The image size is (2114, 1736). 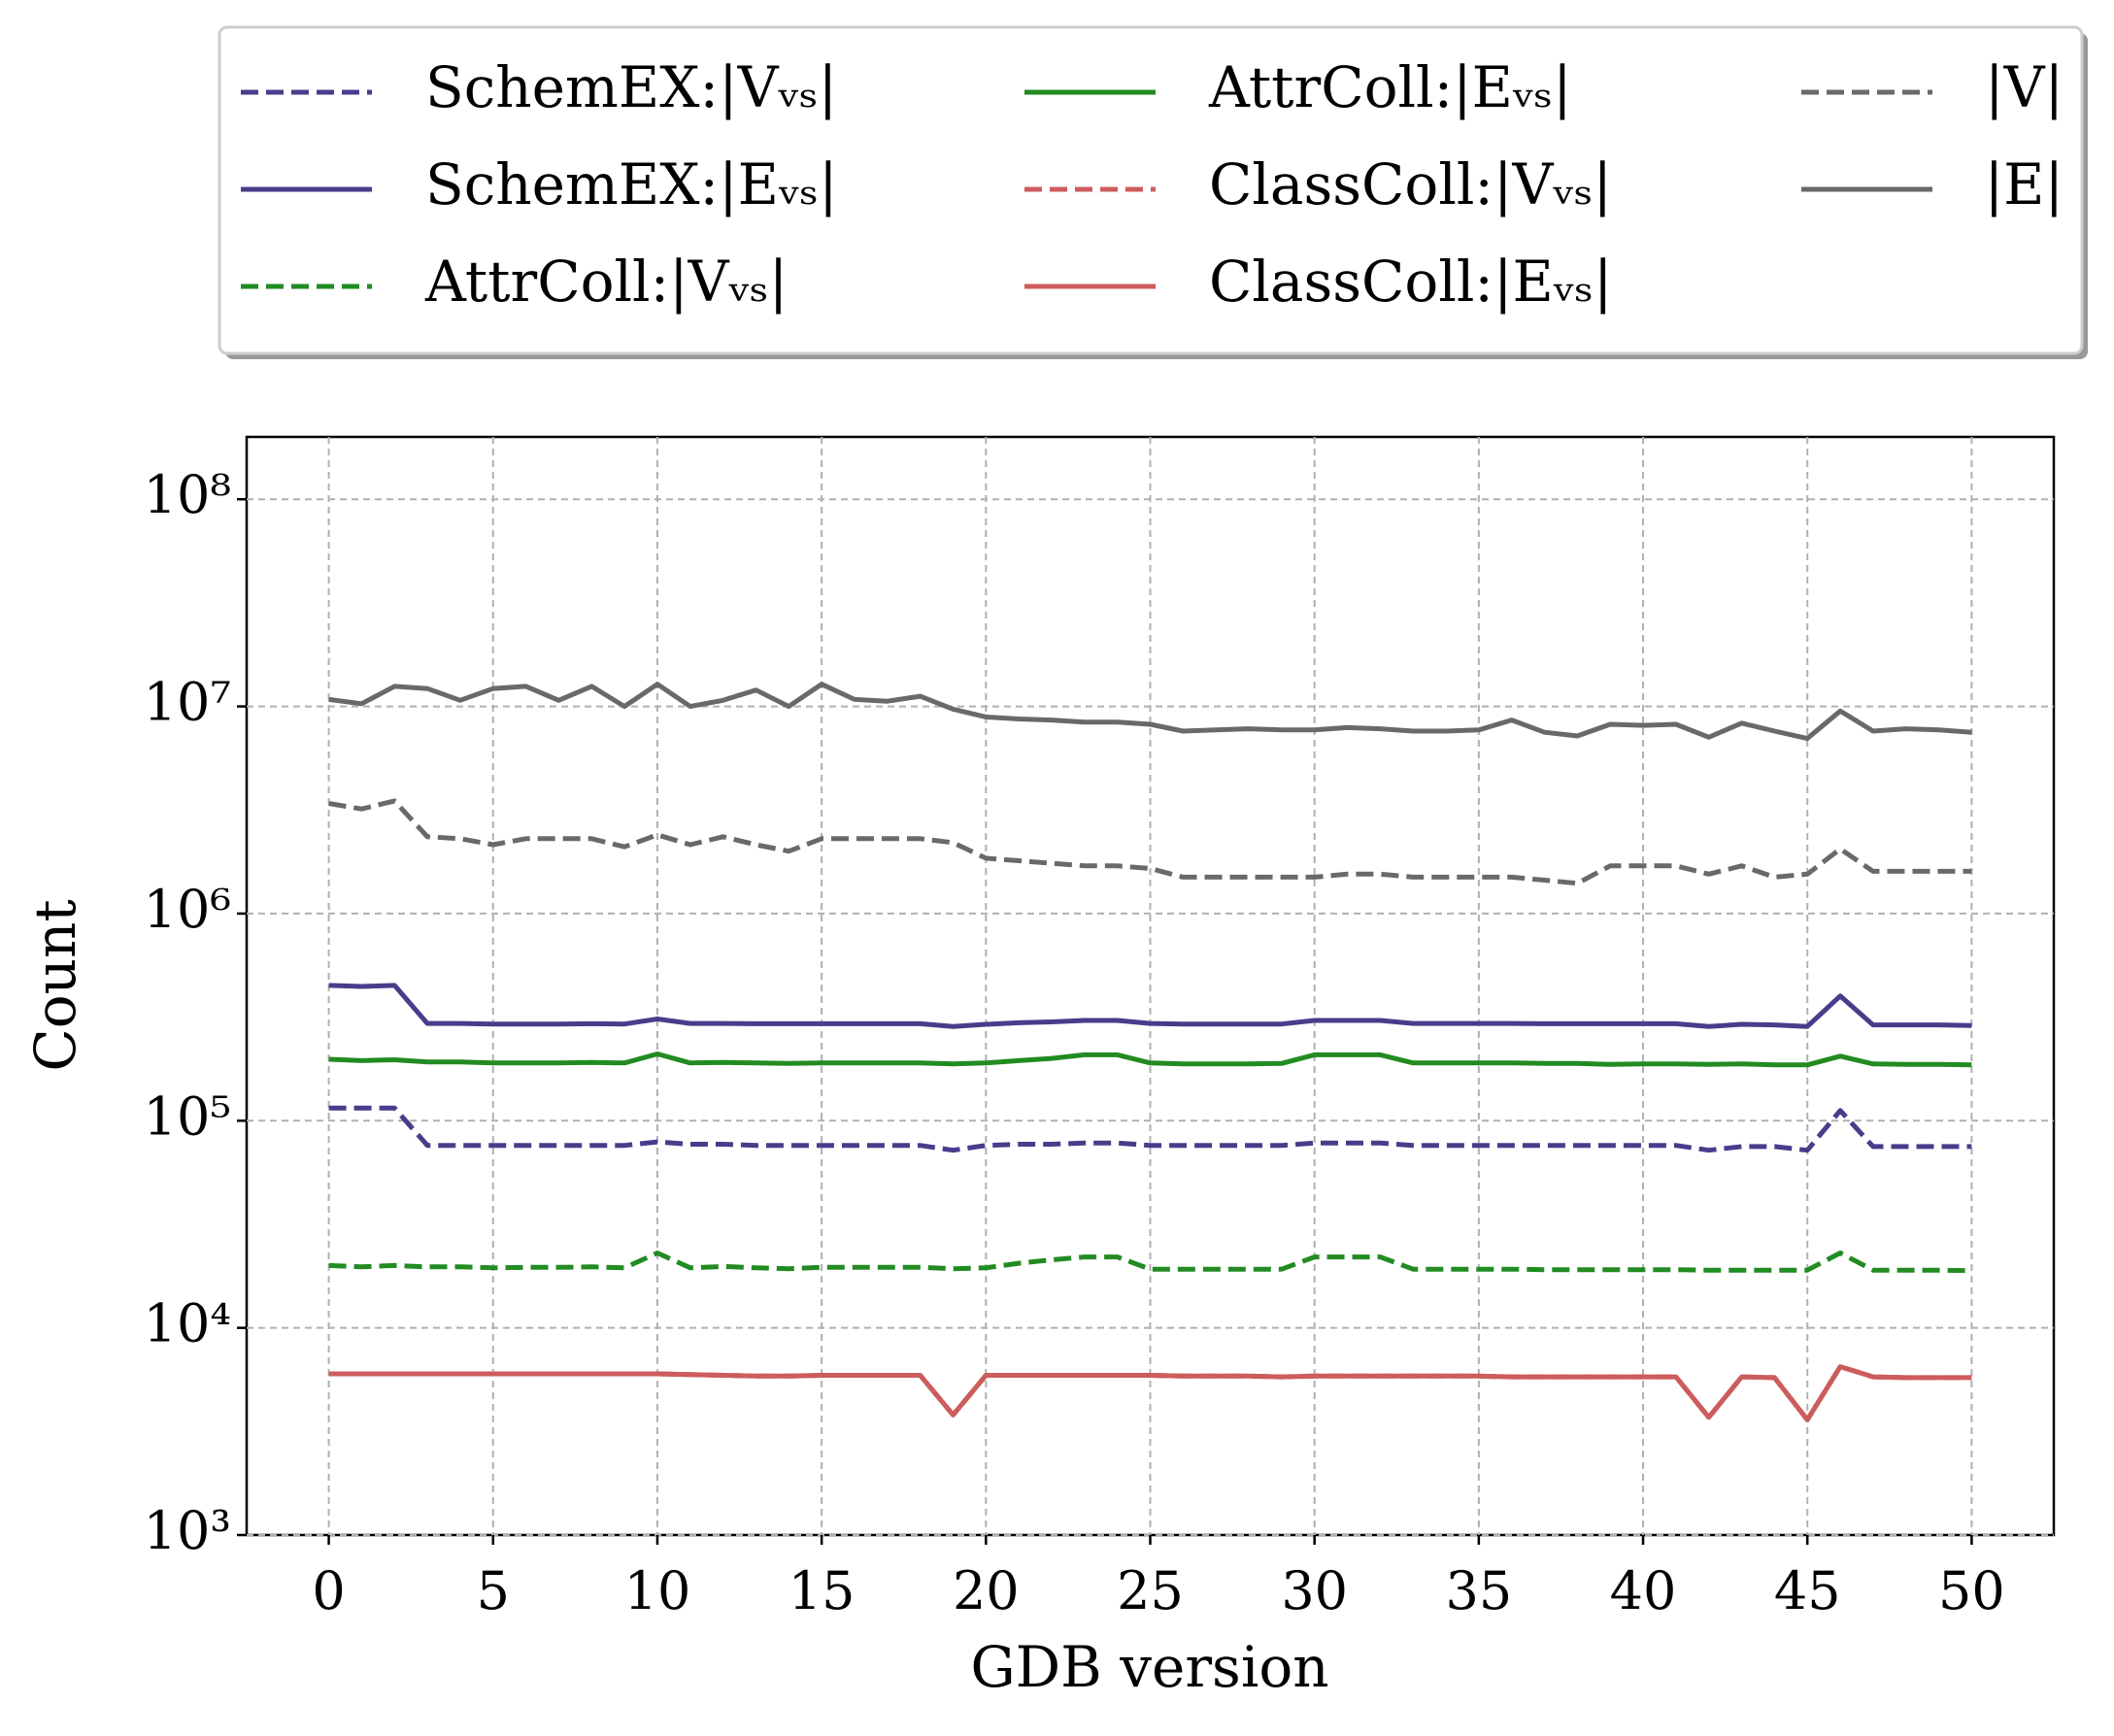 What do you see at coordinates (631, 184) in the screenshot?
I see `legend-label: SchemEX:|Eᵥₛ|` at bounding box center [631, 184].